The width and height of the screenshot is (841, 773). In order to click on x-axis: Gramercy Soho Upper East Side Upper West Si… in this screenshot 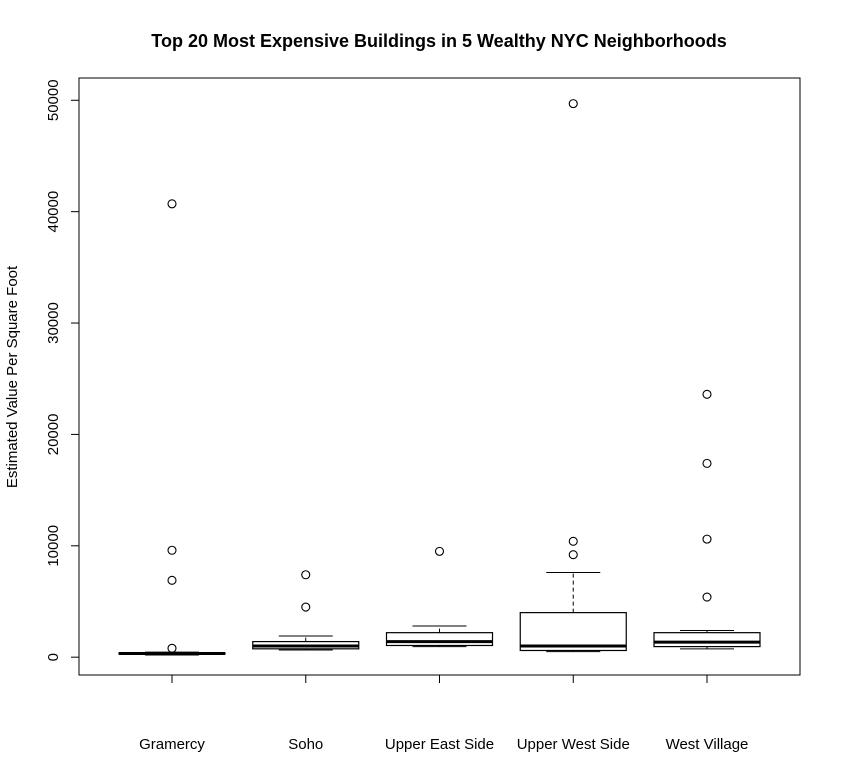, I will do `click(443, 714)`.